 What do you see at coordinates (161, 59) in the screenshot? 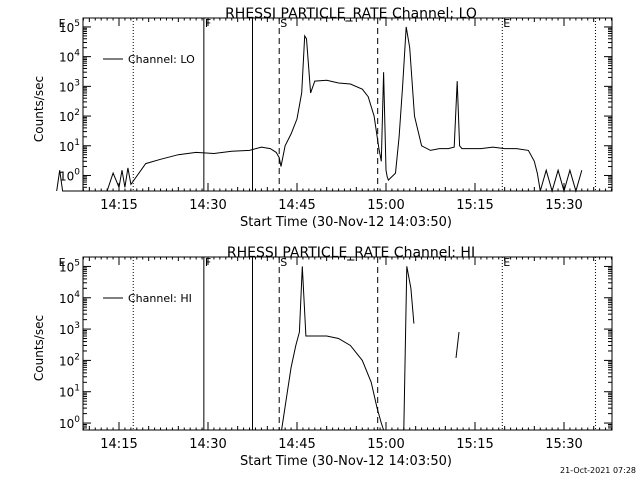
I see `legend-entry: Channel: LO` at bounding box center [161, 59].